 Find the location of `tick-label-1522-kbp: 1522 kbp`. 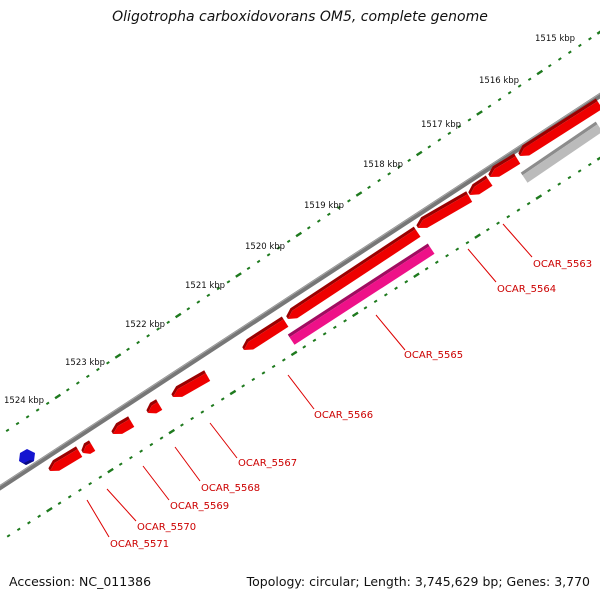

tick-label-1522-kbp: 1522 kbp is located at coordinates (145, 325).